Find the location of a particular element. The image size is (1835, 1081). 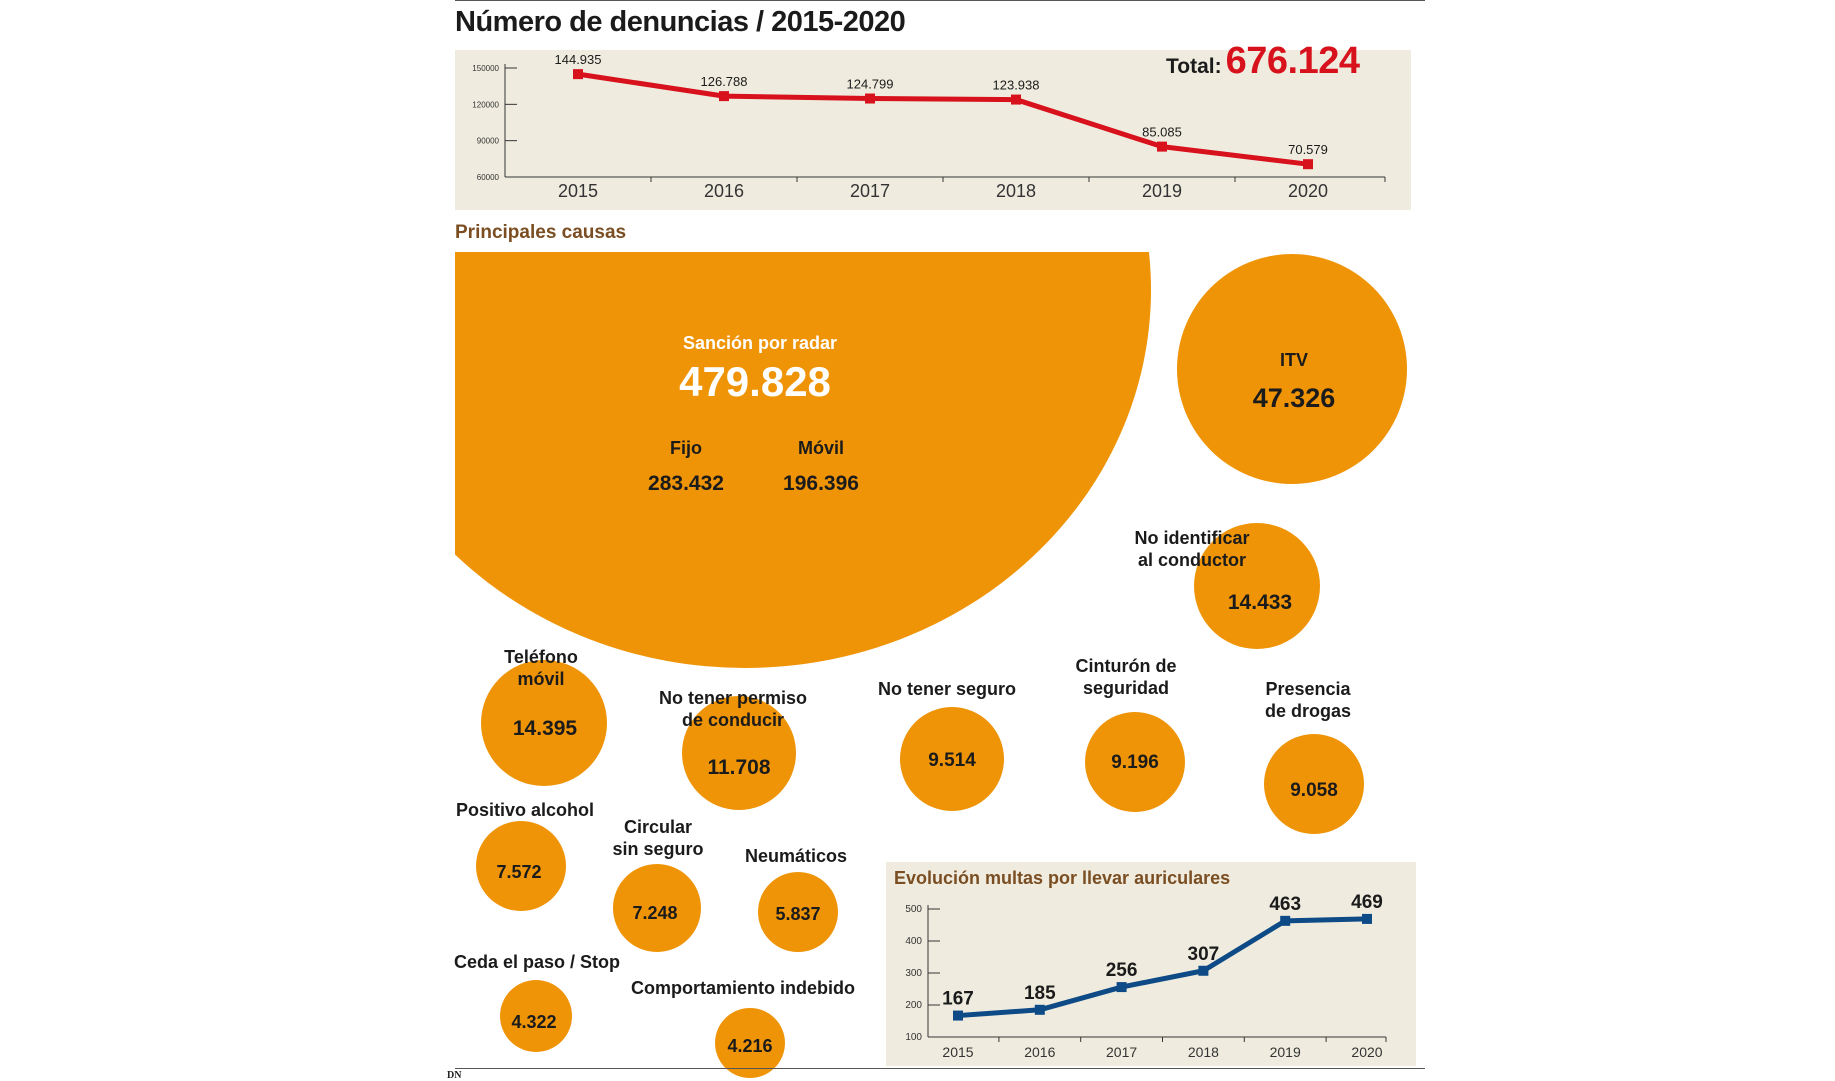

y-tick-label: 100 is located at coordinates (913, 1037).